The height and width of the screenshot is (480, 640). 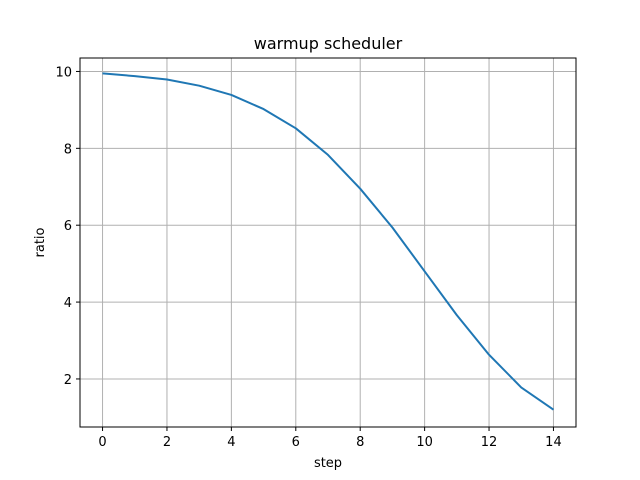 What do you see at coordinates (489, 442) in the screenshot?
I see `x-tick-label: 12` at bounding box center [489, 442].